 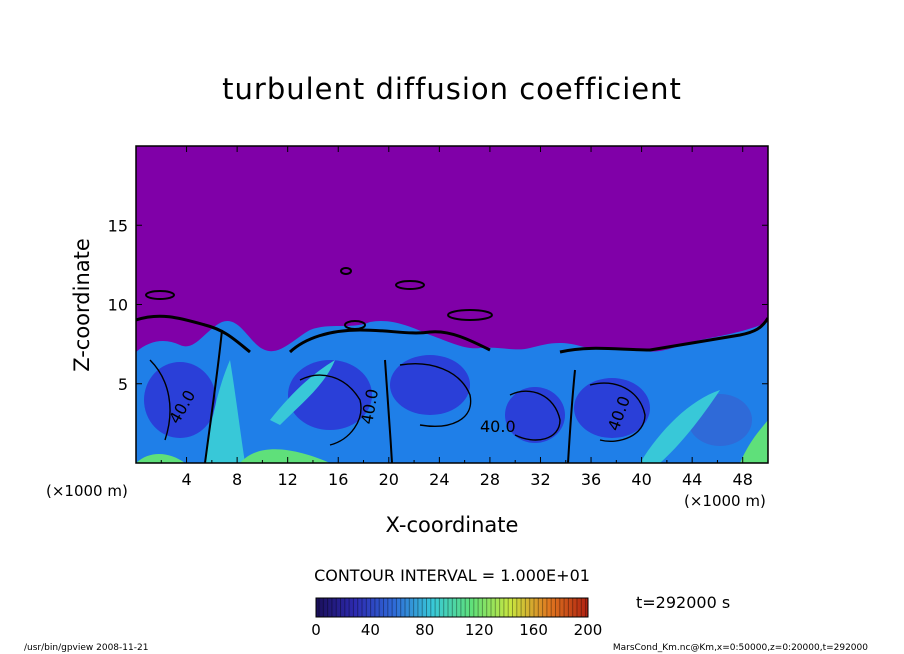 What do you see at coordinates (479, 630) in the screenshot?
I see `colorbar-tick-label: 120` at bounding box center [479, 630].